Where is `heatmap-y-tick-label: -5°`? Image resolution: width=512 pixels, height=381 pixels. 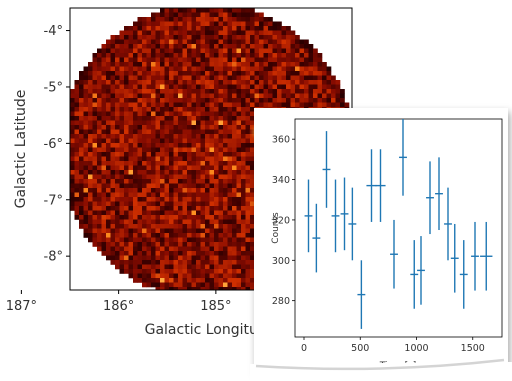 heatmap-y-tick-label: -5° is located at coordinates (53, 87).